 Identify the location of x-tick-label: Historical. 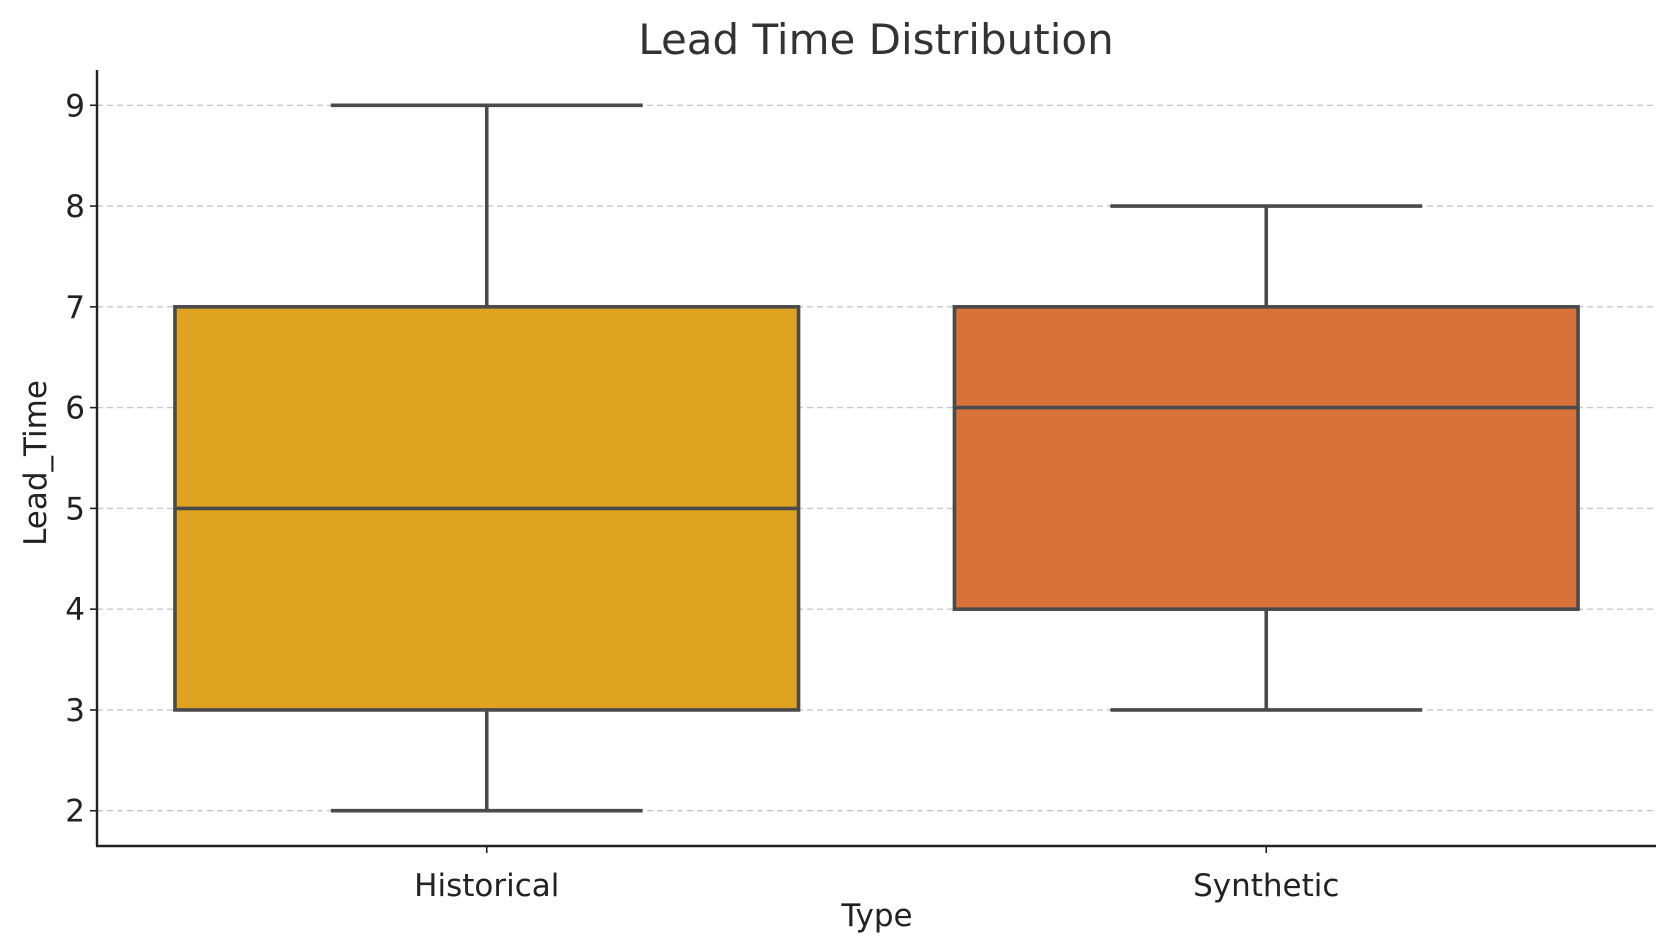
(486, 886).